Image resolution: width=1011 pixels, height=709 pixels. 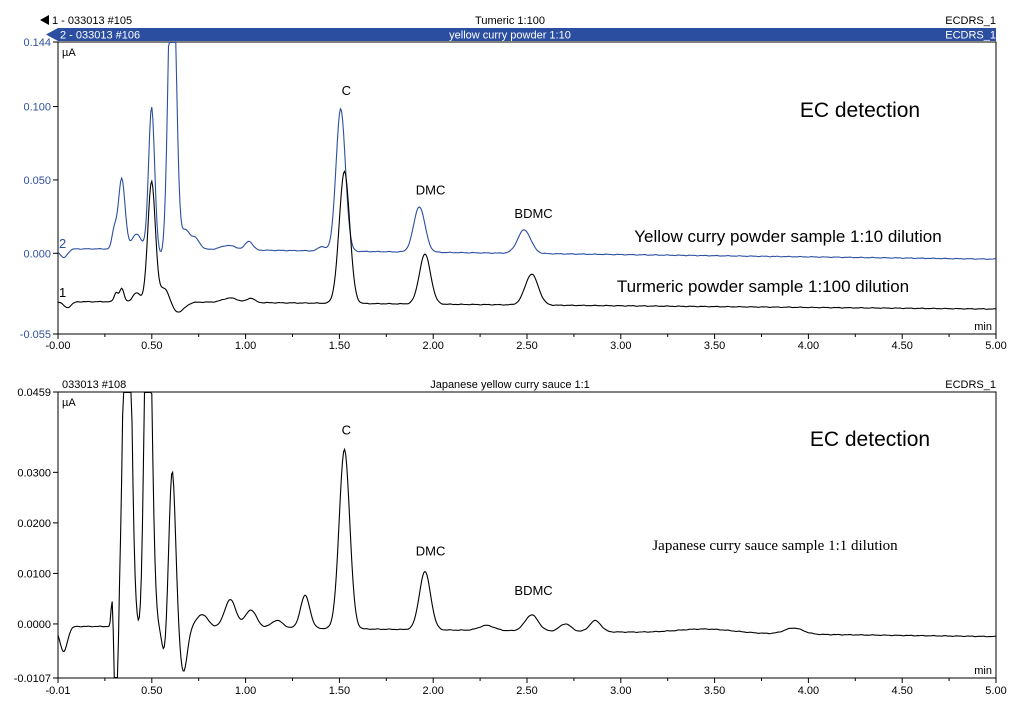 I want to click on y-axis-ticks: 0.144 0.100 0.050 0.000 -0.055, so click(x=39, y=189).